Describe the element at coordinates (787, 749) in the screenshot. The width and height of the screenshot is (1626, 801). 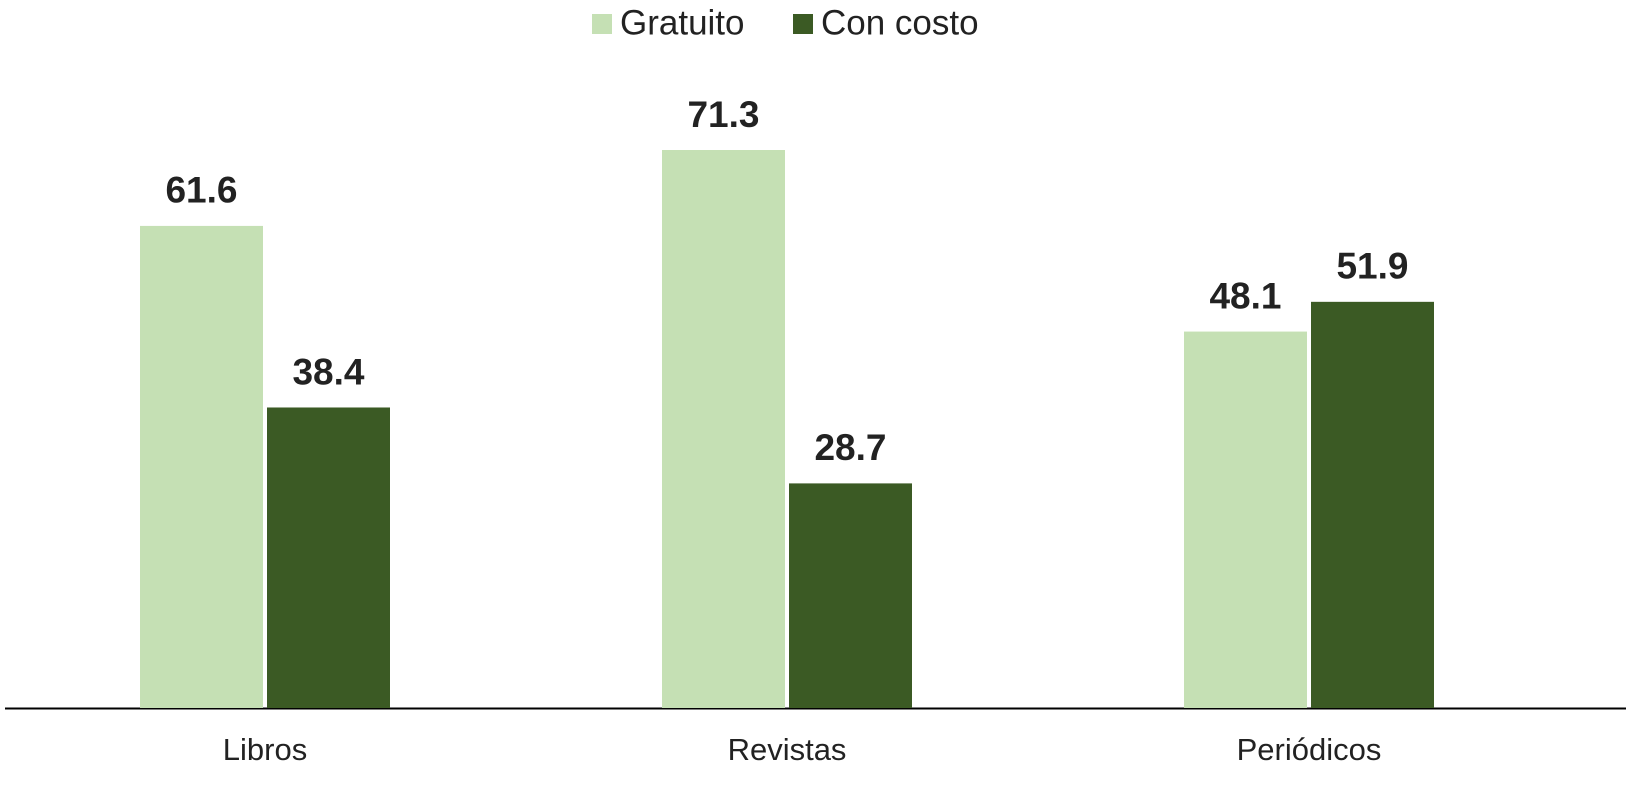
I see `x-tick-label: Revistas` at that location.